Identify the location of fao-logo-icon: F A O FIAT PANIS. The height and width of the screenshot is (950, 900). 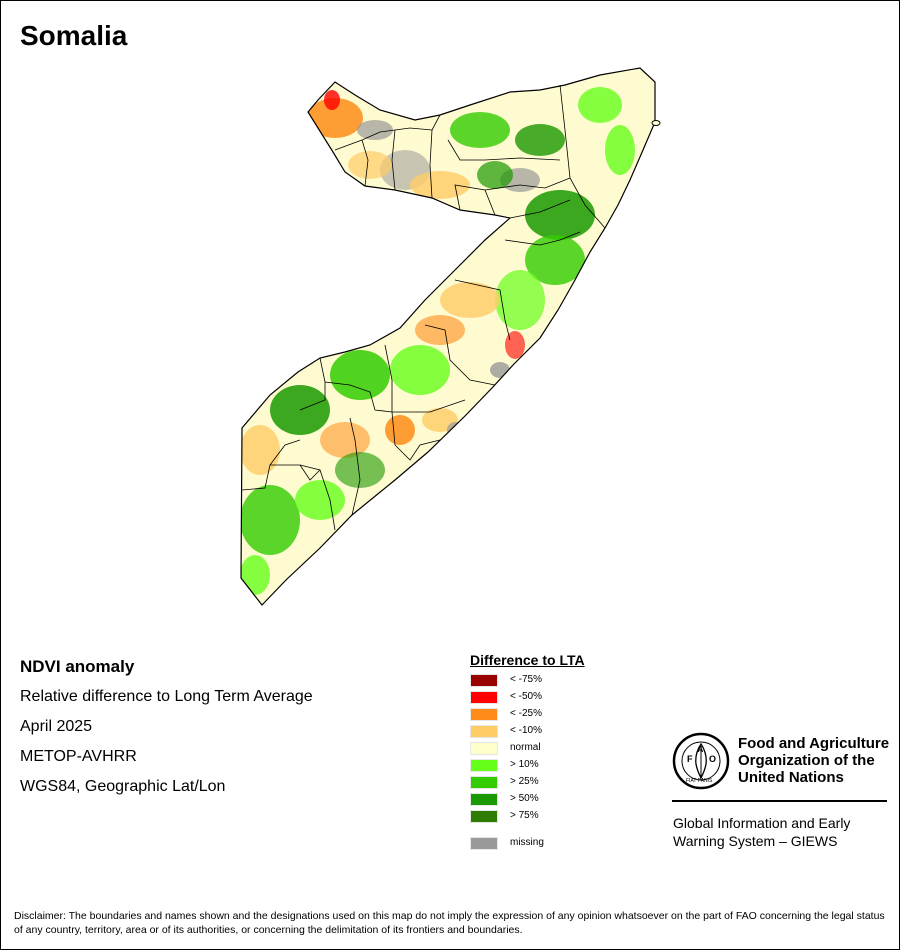
(701, 761).